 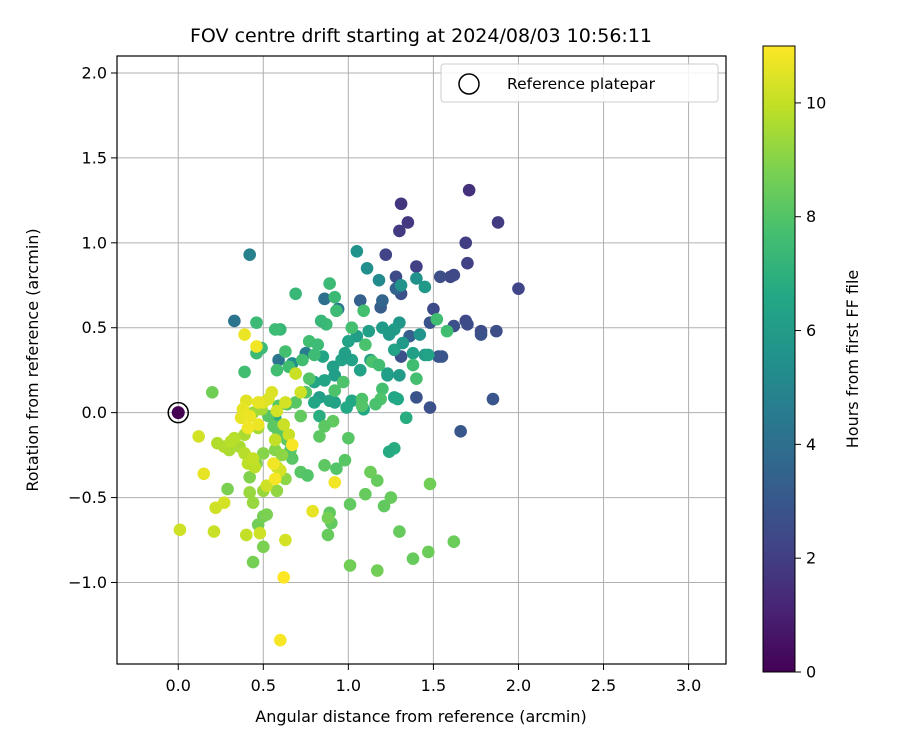 What do you see at coordinates (811, 558) in the screenshot?
I see `colorbar-tick-label: 2` at bounding box center [811, 558].